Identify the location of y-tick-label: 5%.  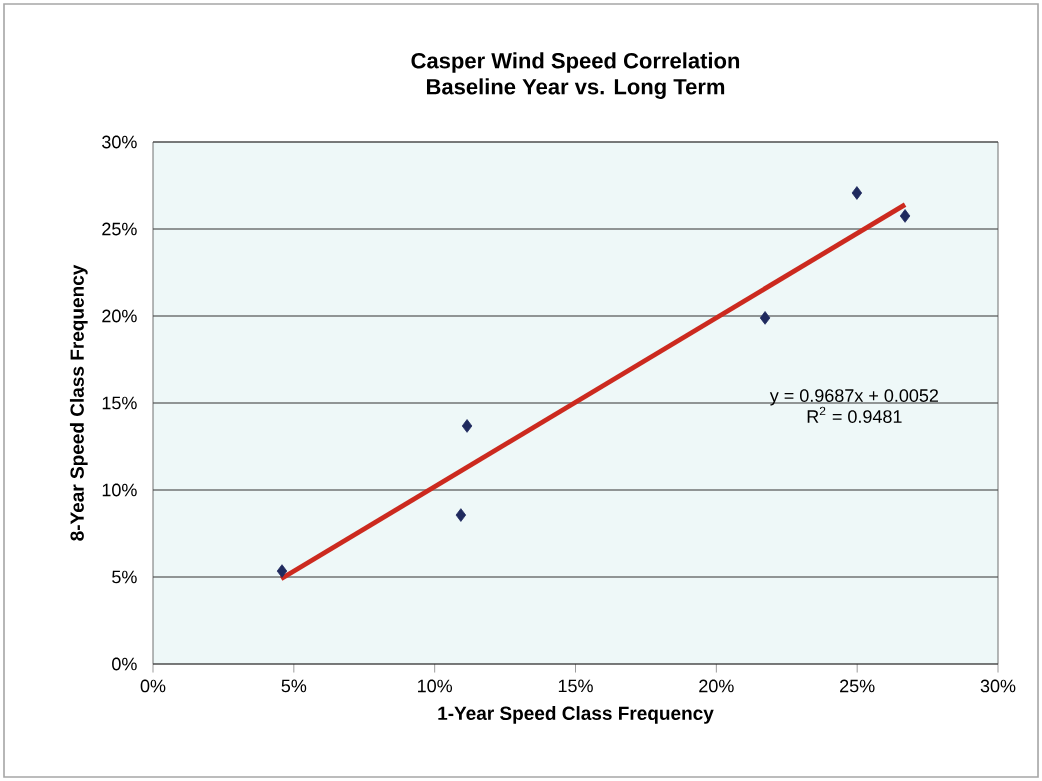
(124, 577).